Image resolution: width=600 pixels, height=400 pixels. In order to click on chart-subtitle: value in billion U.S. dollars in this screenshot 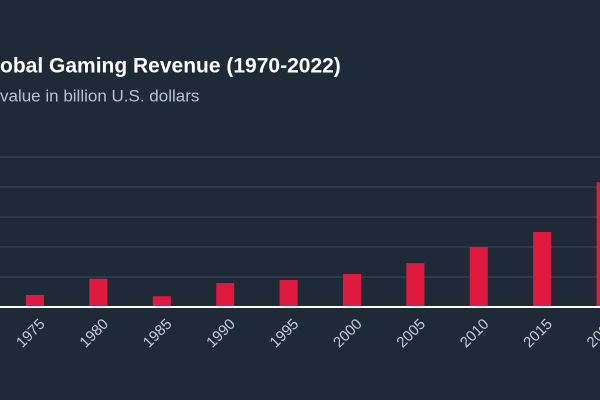, I will do `click(99, 95)`.